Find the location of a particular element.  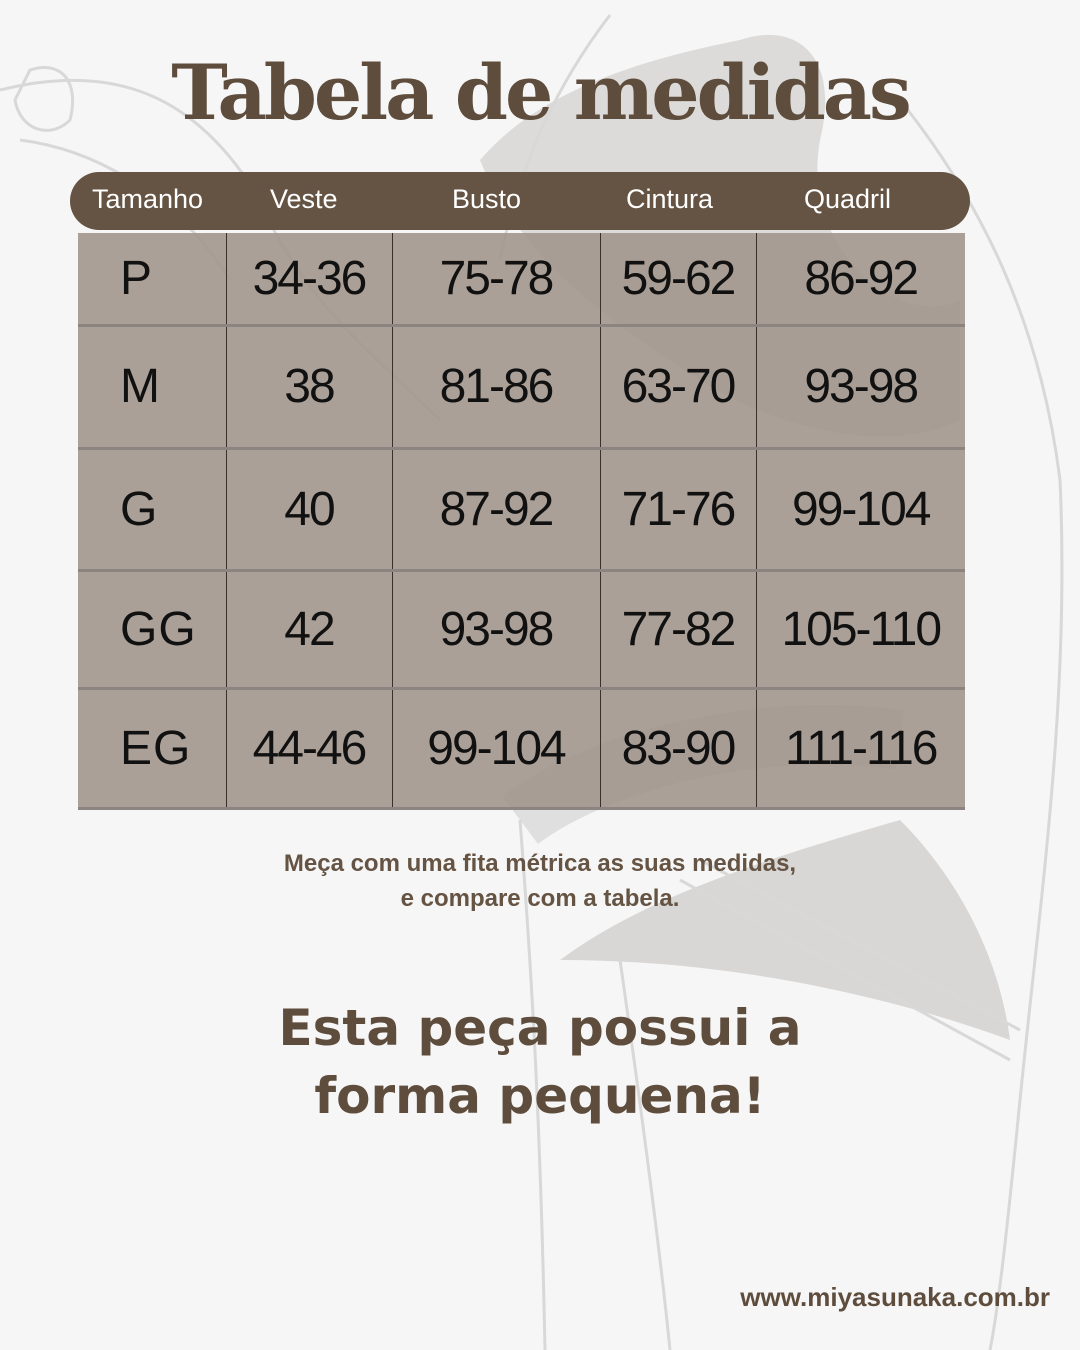

table-row: P 34-36 75-78 59-62 86-92 is located at coordinates (521, 280).